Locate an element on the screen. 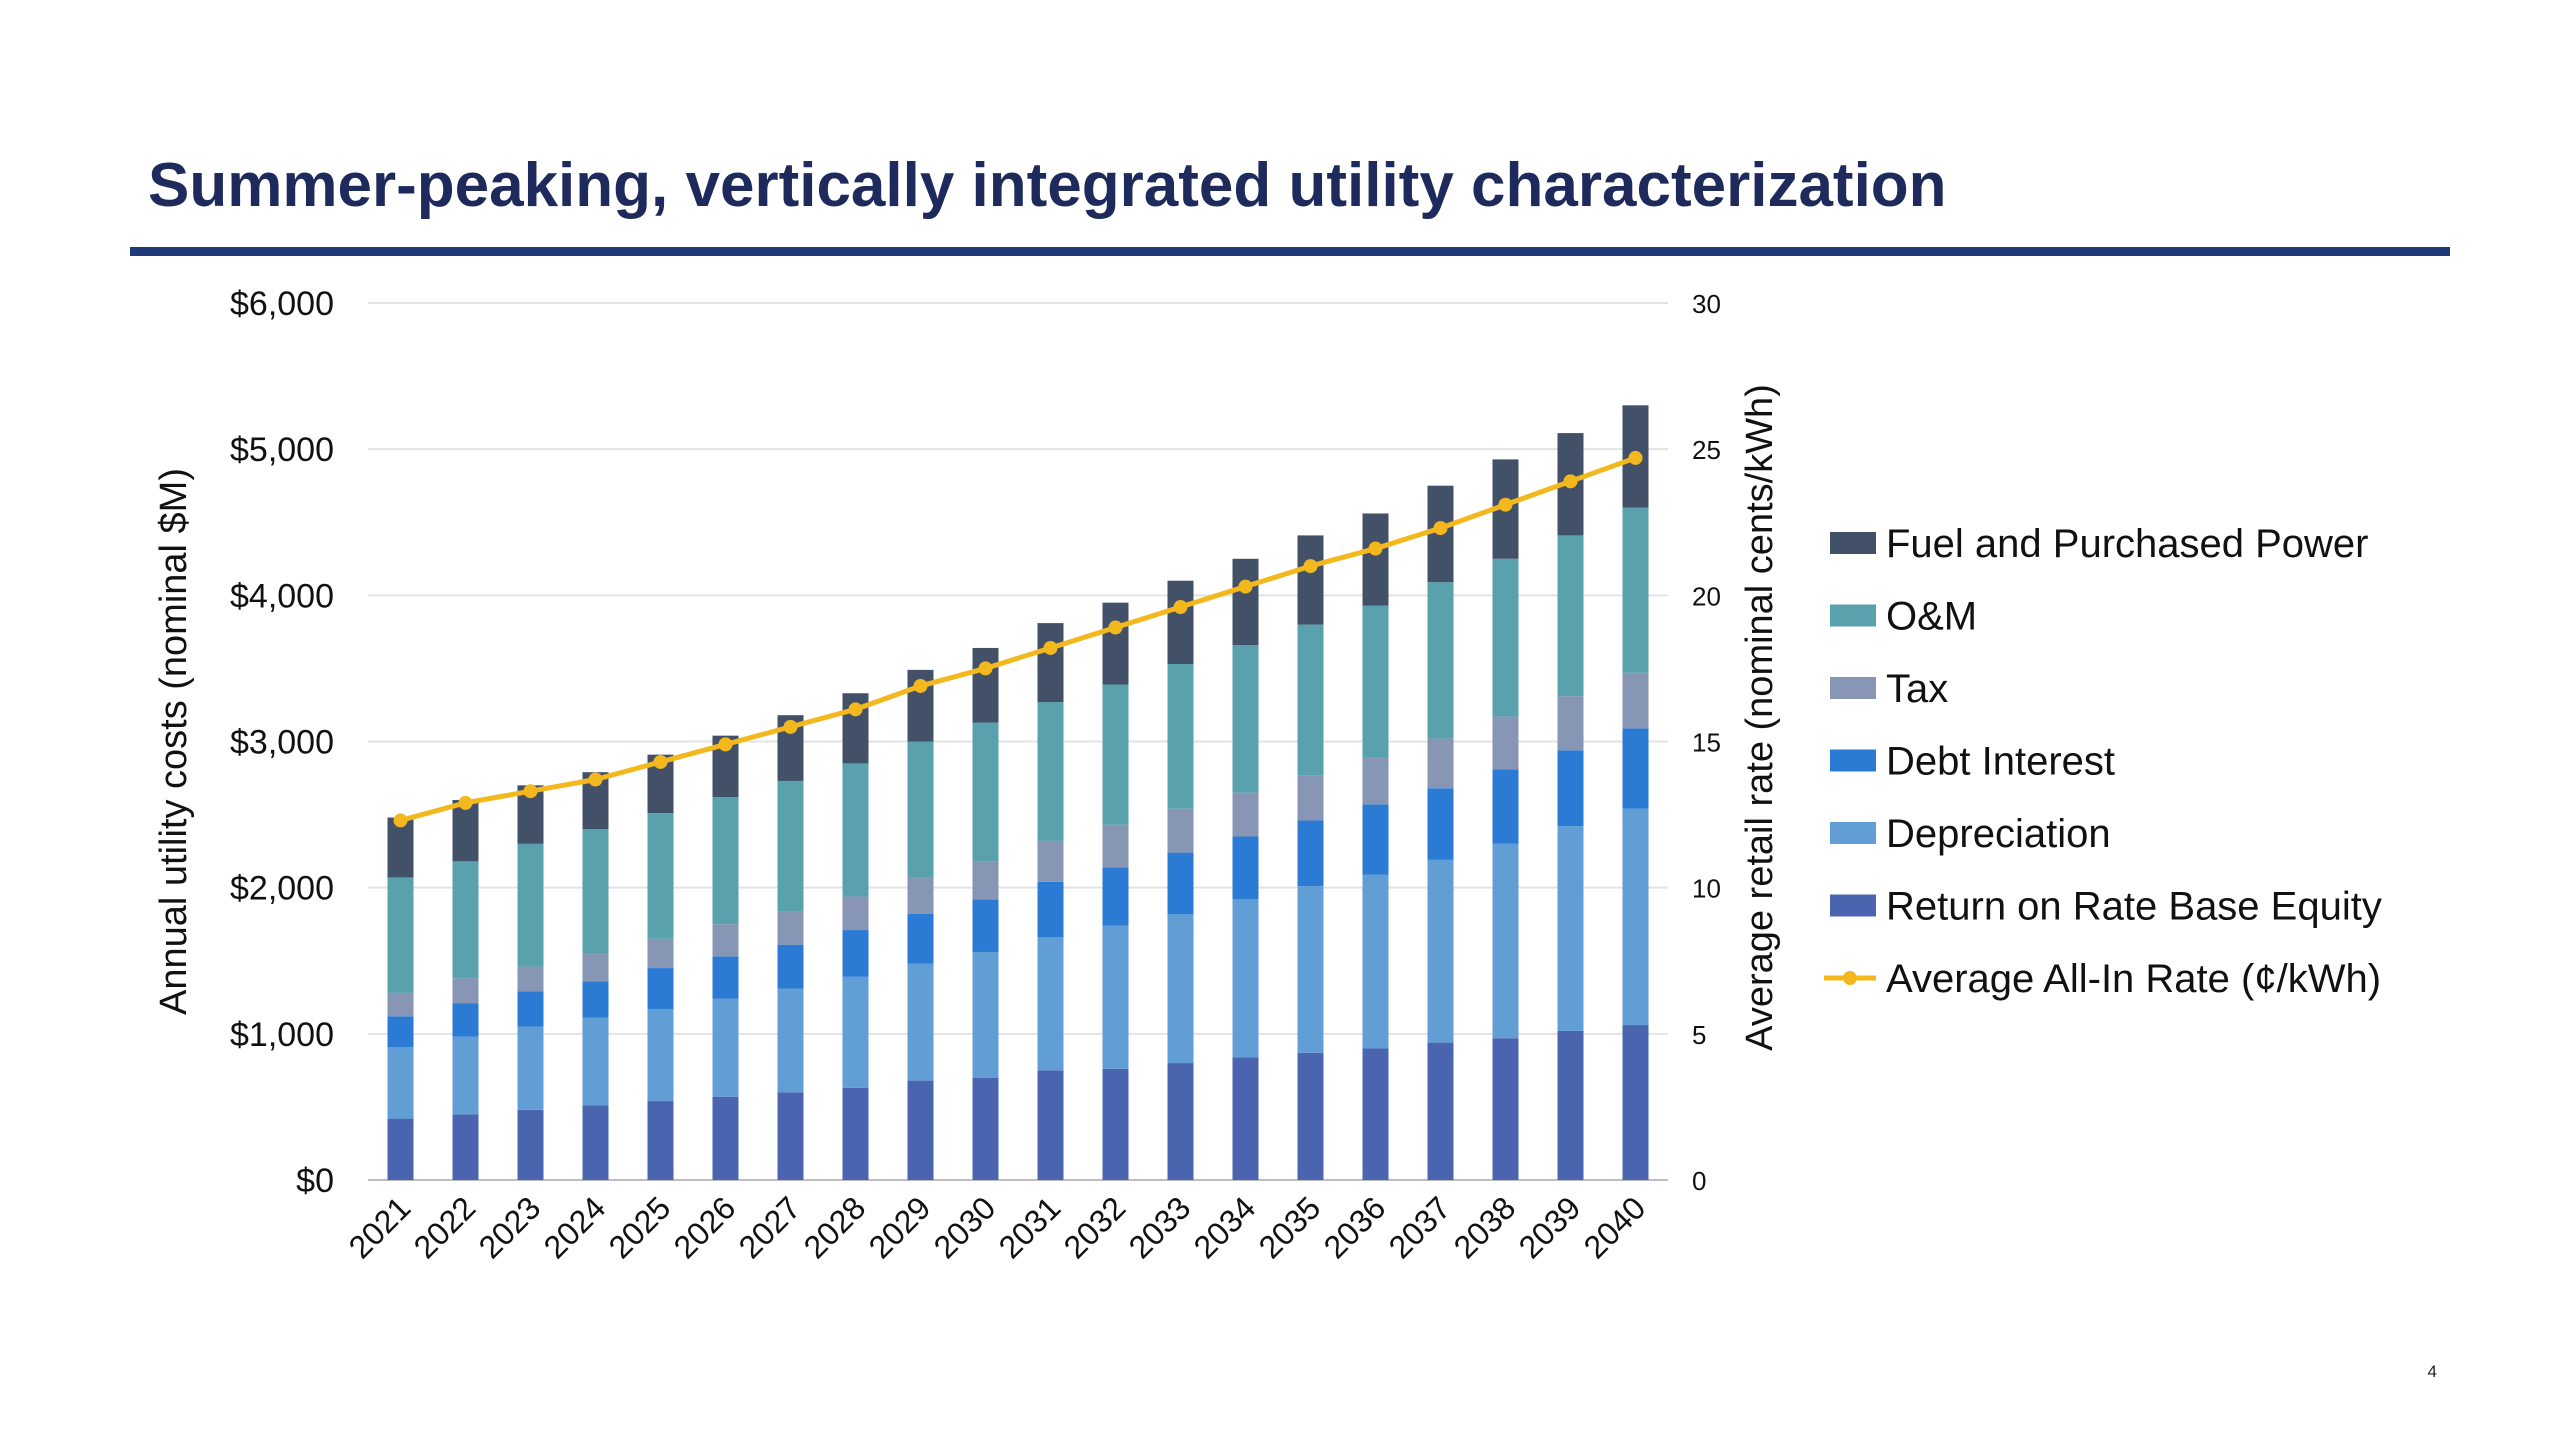  y-tick-label: $0 is located at coordinates (315, 1181).